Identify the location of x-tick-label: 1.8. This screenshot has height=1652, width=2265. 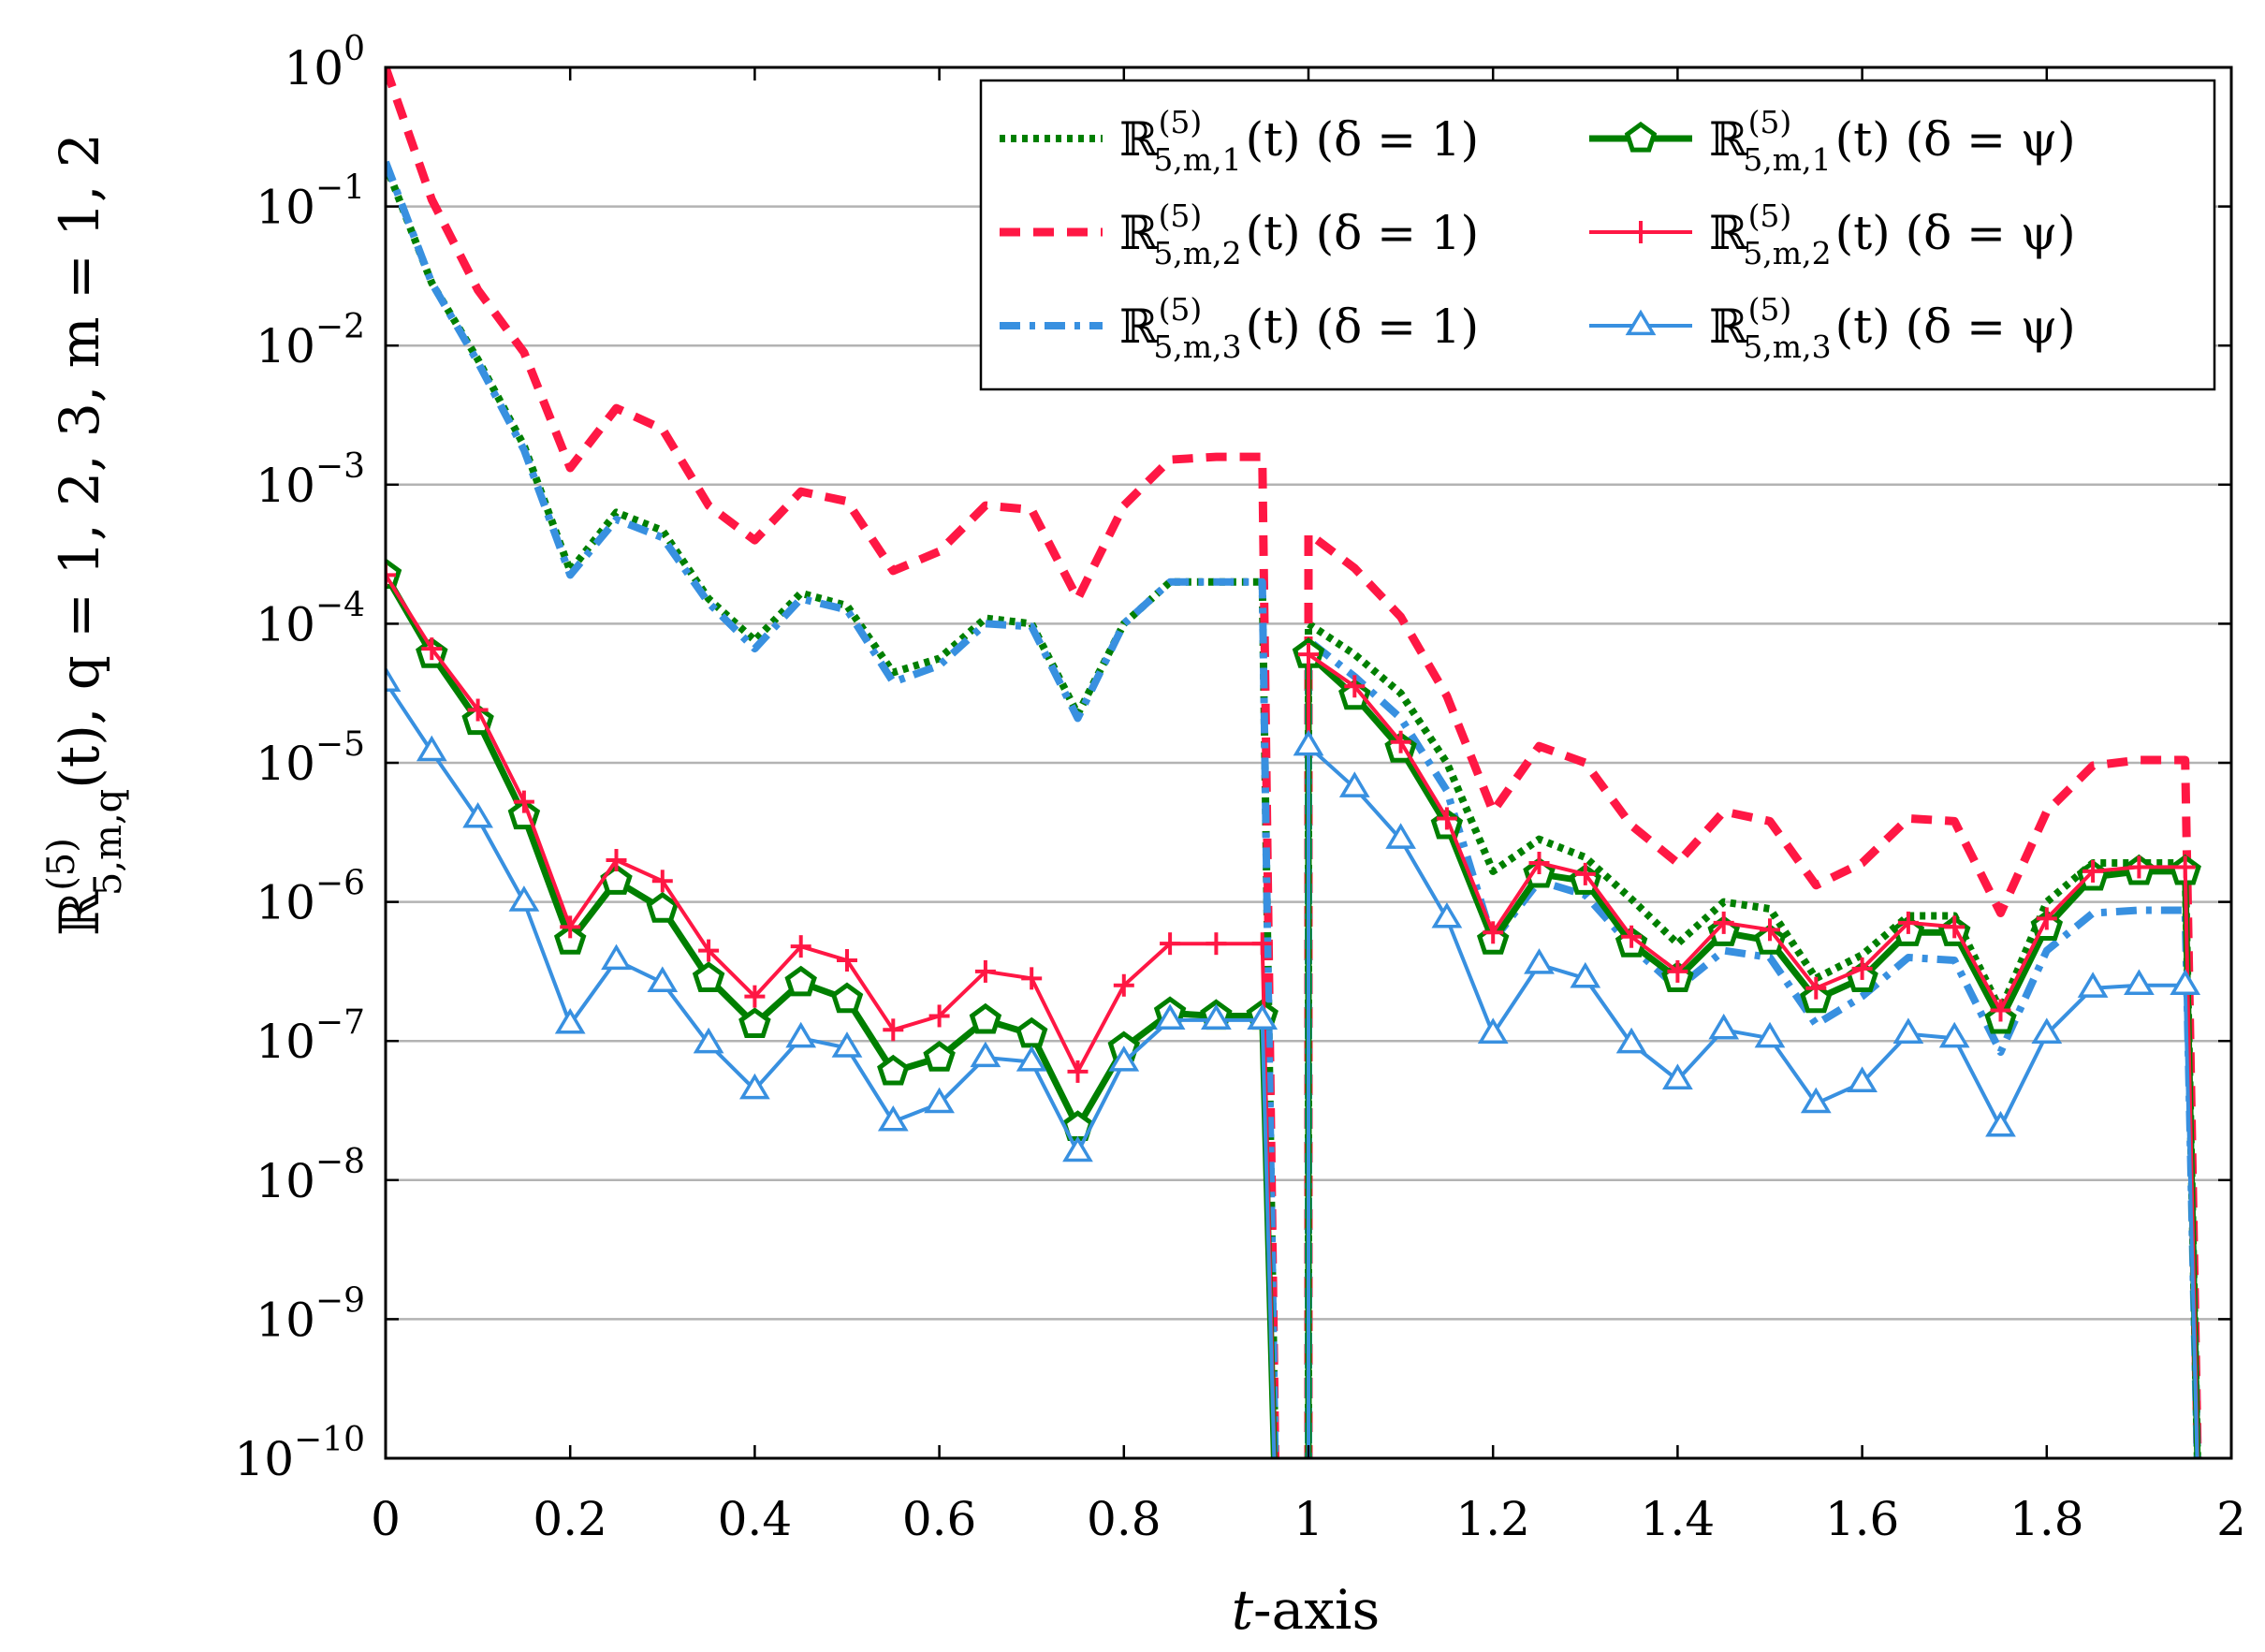
(2046, 1519).